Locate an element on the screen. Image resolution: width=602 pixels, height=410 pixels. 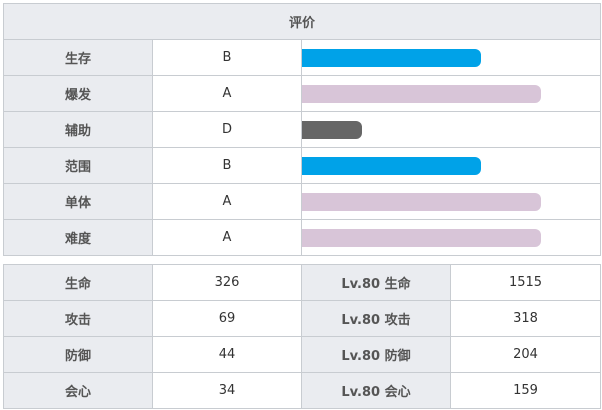
rating-row: 难度 A is located at coordinates (302, 237).